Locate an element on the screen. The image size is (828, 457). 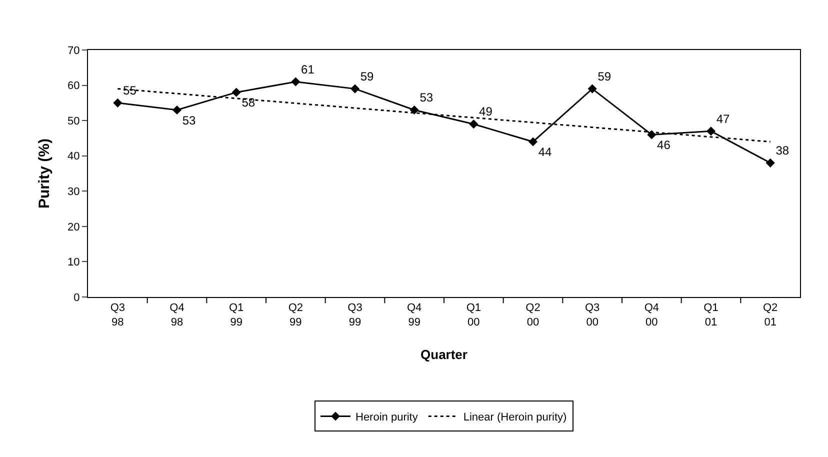
y-axis-title: Purity (%) is located at coordinates (44, 173).